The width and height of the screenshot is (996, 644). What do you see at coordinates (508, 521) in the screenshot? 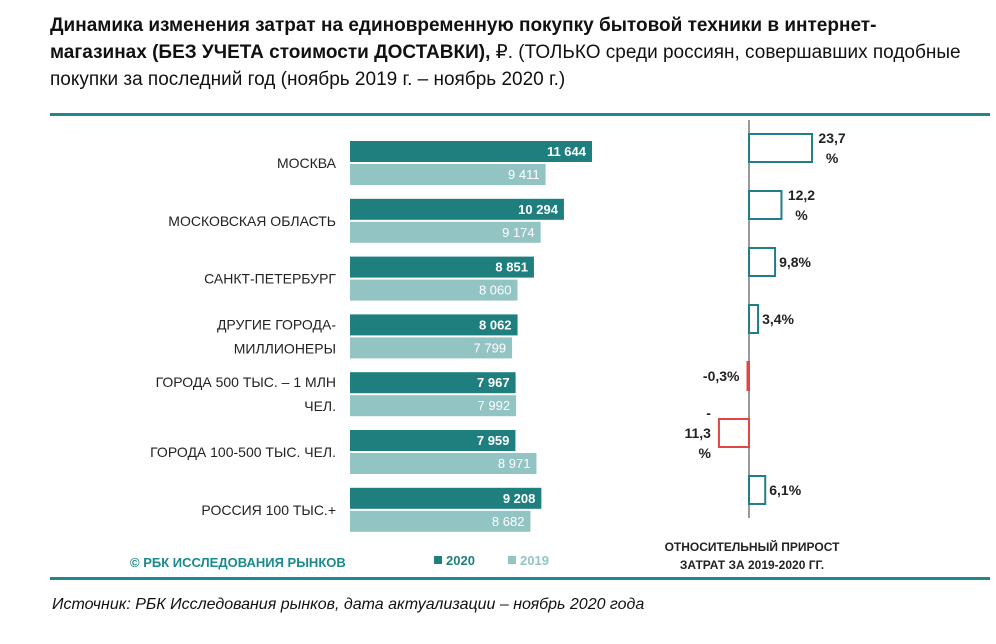
I see `bar-value-label: 8 682` at bounding box center [508, 521].